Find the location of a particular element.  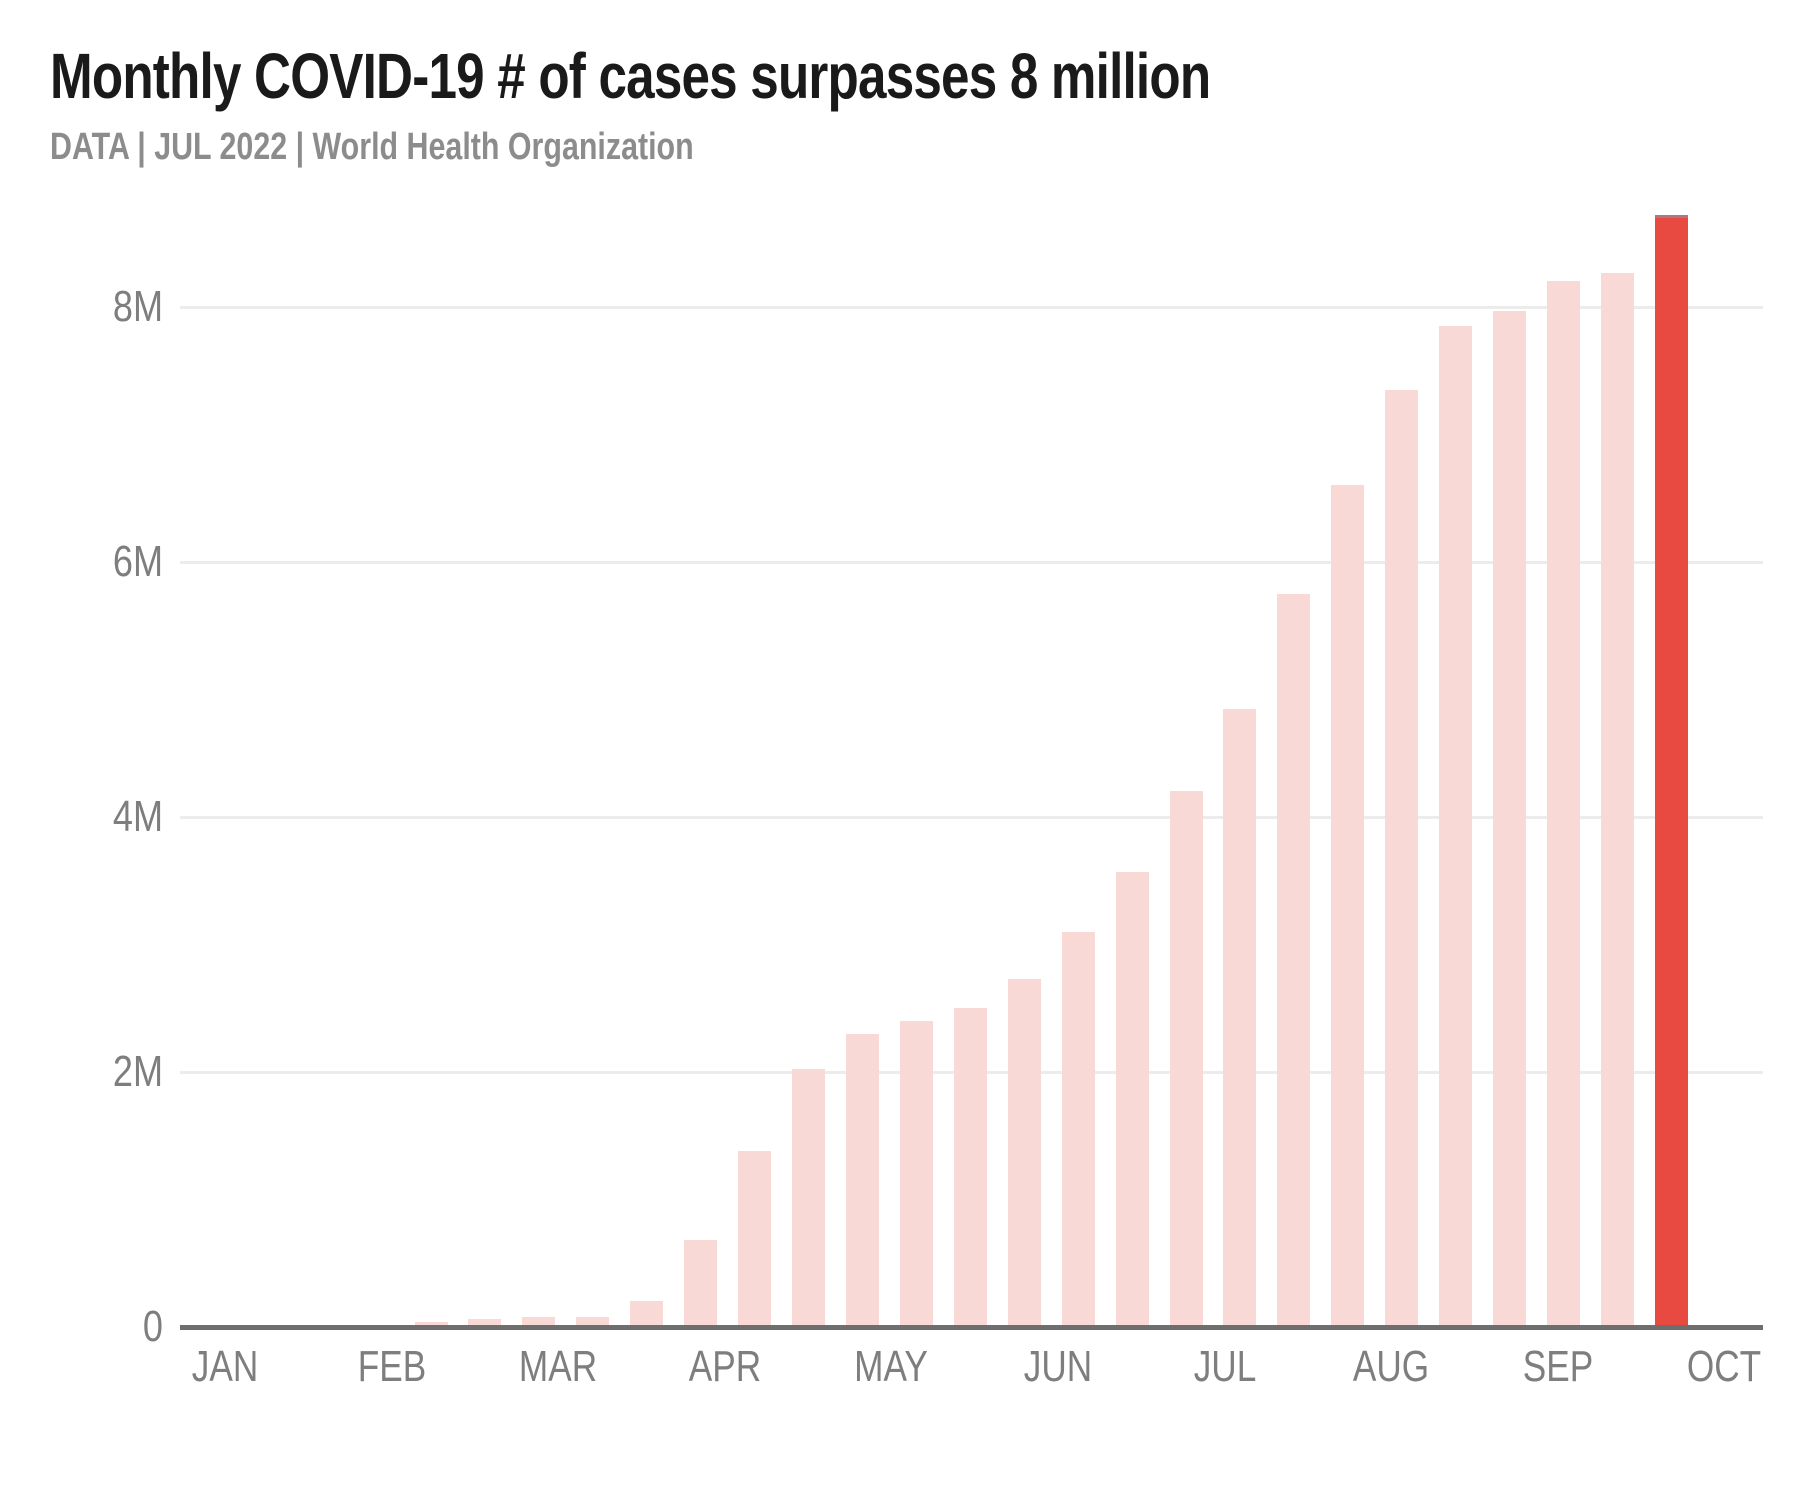

x-axis-tick-label-jan: JAN is located at coordinates (225, 1366).